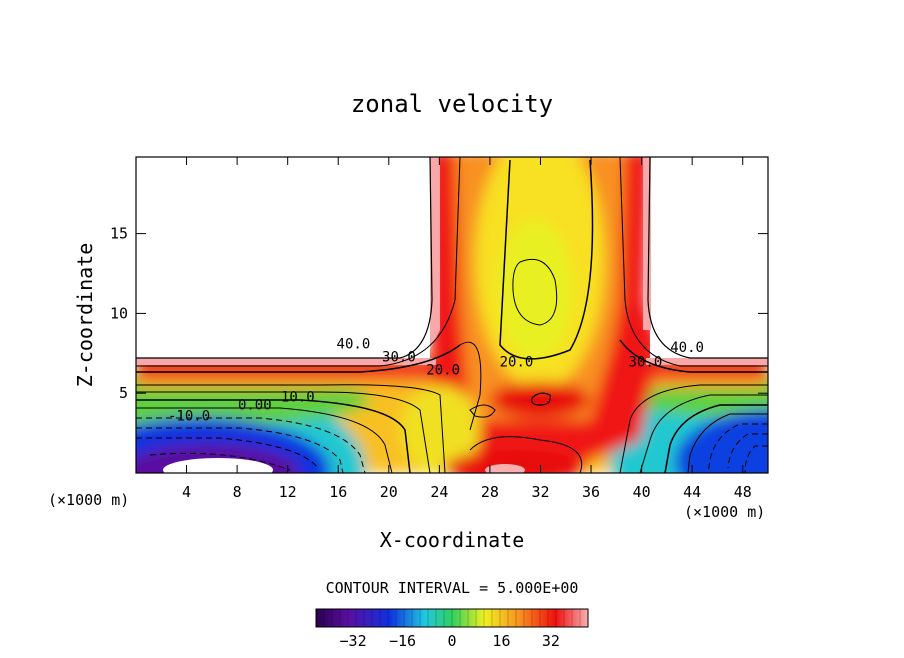 The width and height of the screenshot is (904, 658). I want to click on x-tick-label: 40, so click(642, 492).